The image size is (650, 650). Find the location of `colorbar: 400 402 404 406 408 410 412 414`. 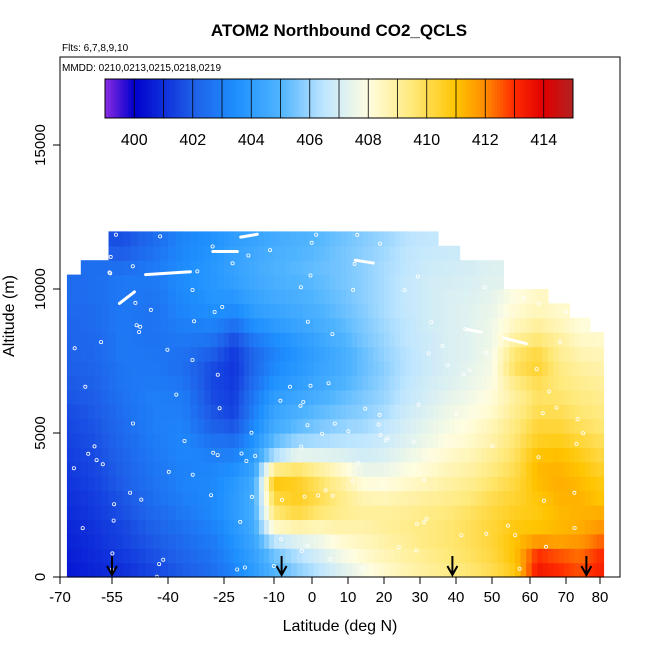

colorbar: 400 402 404 406 408 410 412 414 is located at coordinates (339, 113).